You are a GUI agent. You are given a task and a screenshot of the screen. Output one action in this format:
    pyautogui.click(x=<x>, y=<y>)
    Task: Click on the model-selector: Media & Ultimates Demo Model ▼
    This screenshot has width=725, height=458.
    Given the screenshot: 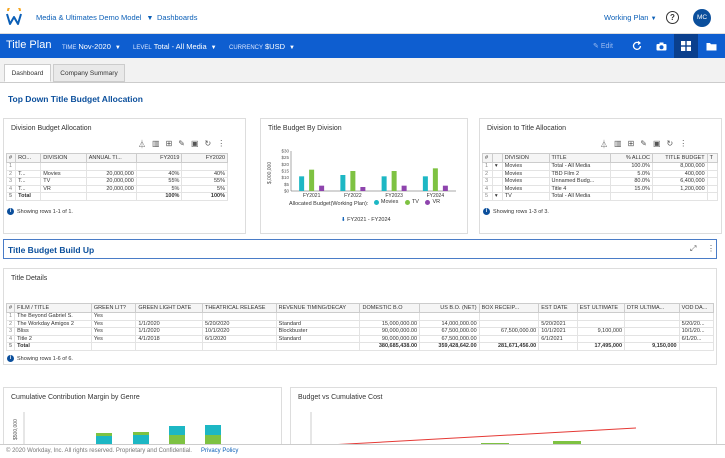 What is the action you would take?
    pyautogui.click(x=94, y=17)
    